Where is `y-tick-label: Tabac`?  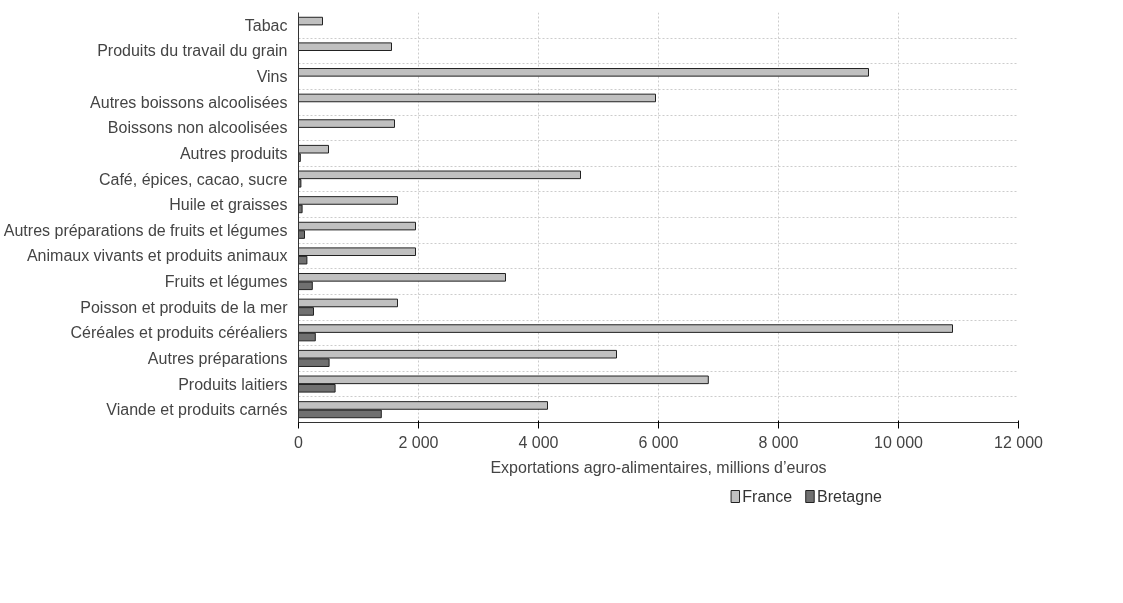
y-tick-label: Tabac is located at coordinates (266, 25).